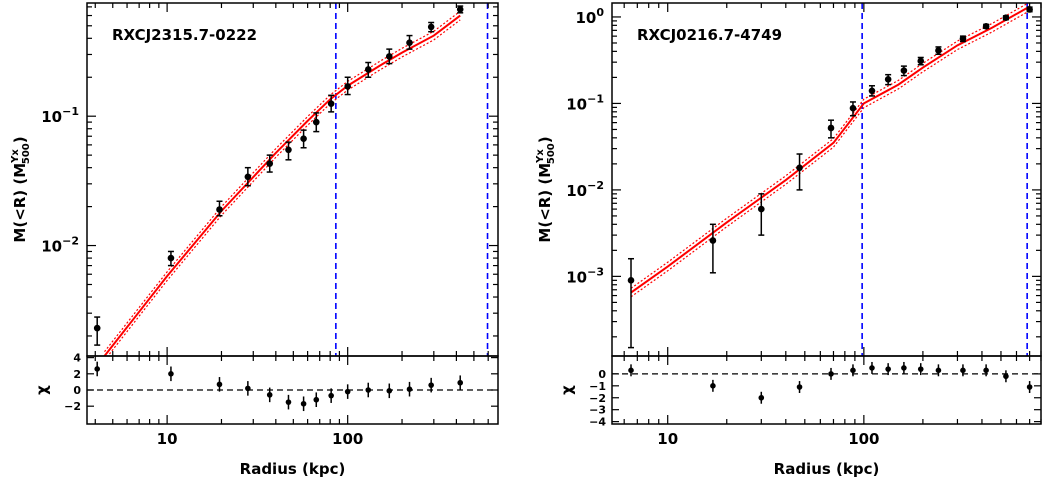 This screenshot has width=1045, height=482. What do you see at coordinates (709, 35) in the screenshot?
I see `cluster-label: RXCJ0216.7-4749` at bounding box center [709, 35].